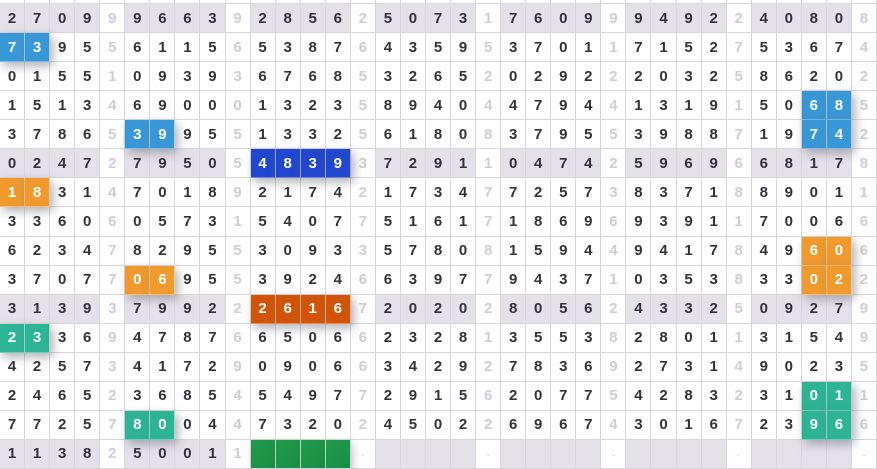 This screenshot has width=877, height=469. Describe the element at coordinates (238, 425) in the screenshot. I see `separator-digit-cell: 4` at that location.